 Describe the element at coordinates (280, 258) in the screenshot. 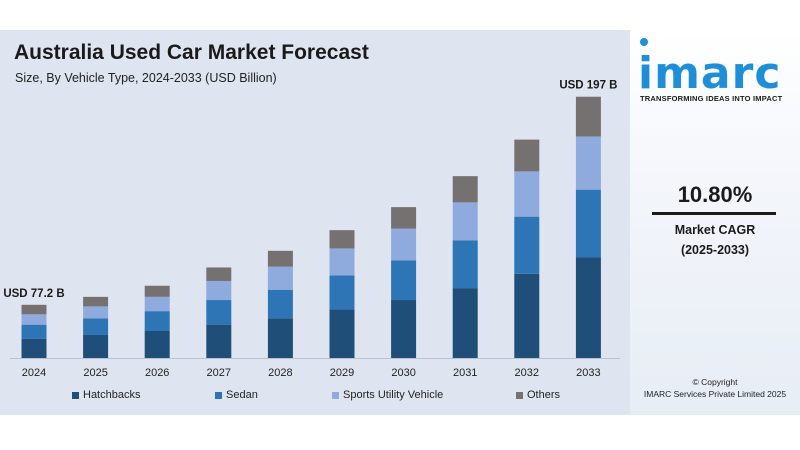

I see `bar-others-2028` at that location.